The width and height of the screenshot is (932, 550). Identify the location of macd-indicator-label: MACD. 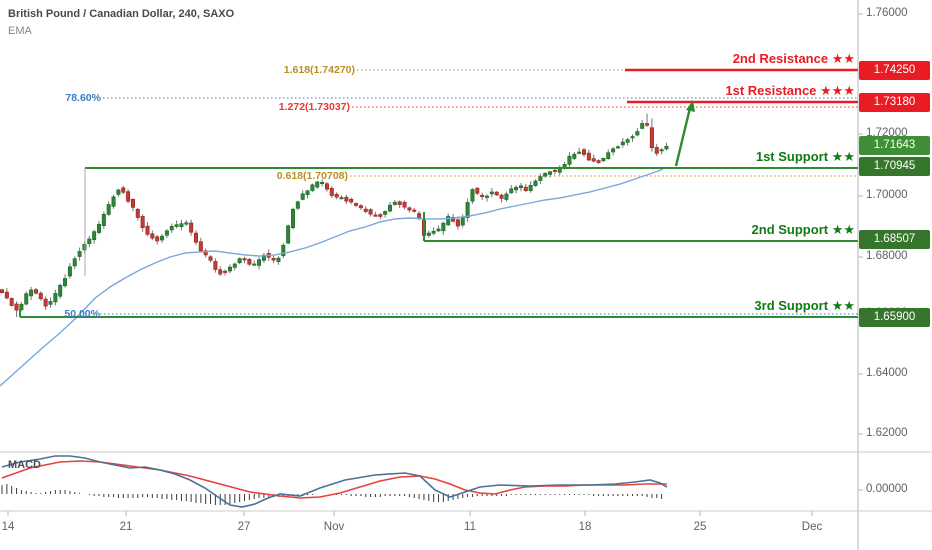
(24, 465).